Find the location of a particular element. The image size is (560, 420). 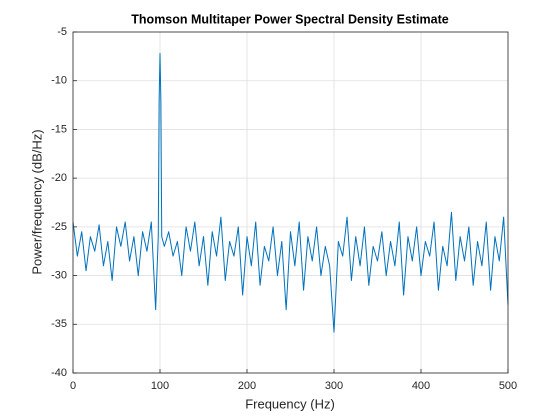

x-tick-label: 0 is located at coordinates (73, 386).